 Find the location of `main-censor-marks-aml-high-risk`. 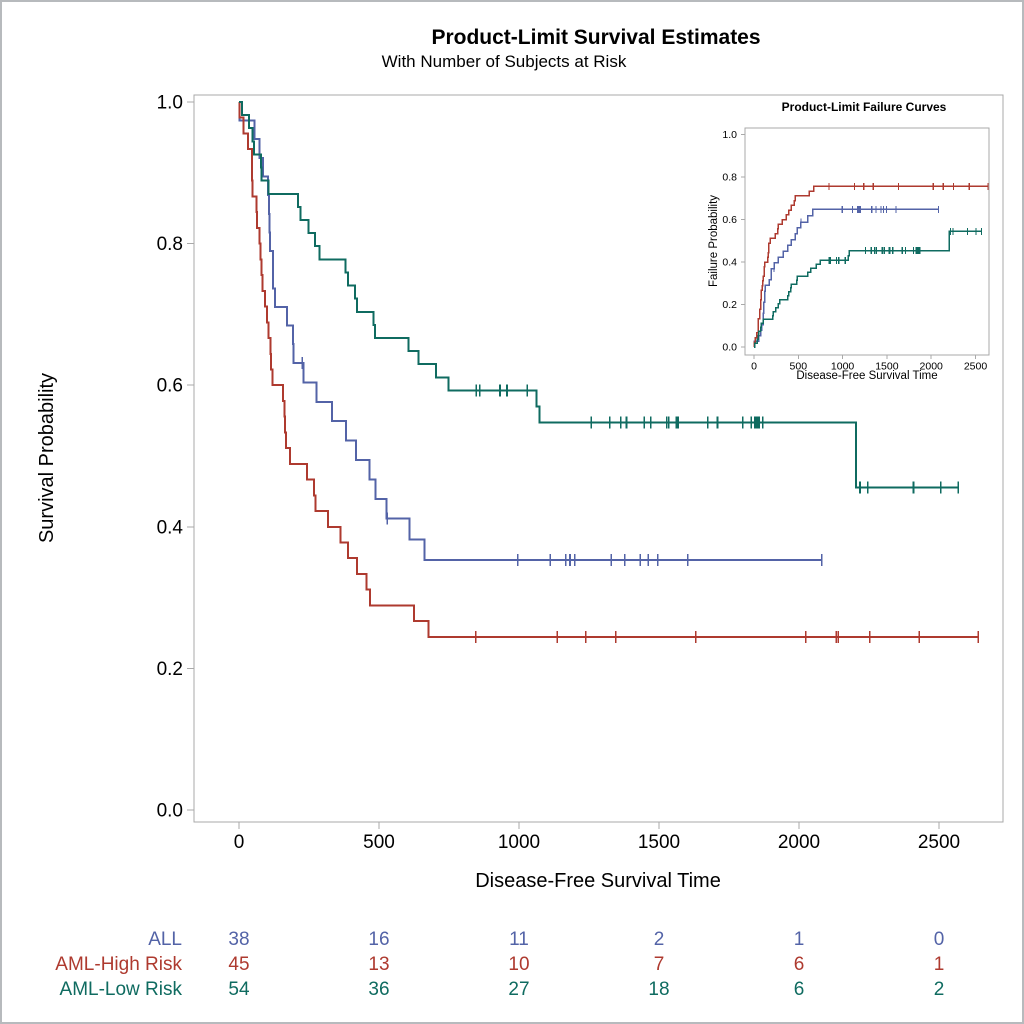

main-censor-marks-aml-high-risk is located at coordinates (726, 636).